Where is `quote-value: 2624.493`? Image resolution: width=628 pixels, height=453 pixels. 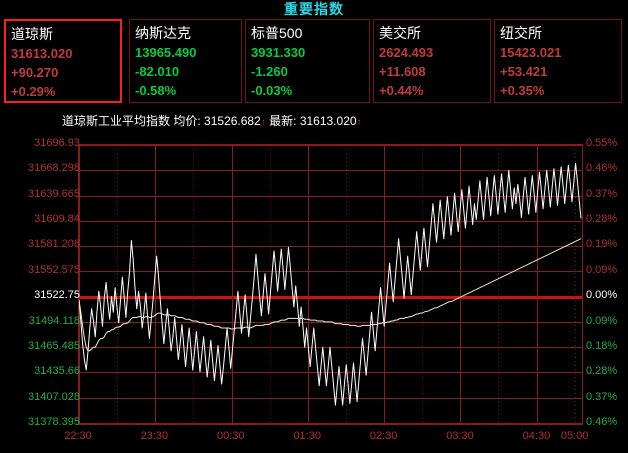
quote-value: 2624.493 is located at coordinates (406, 52).